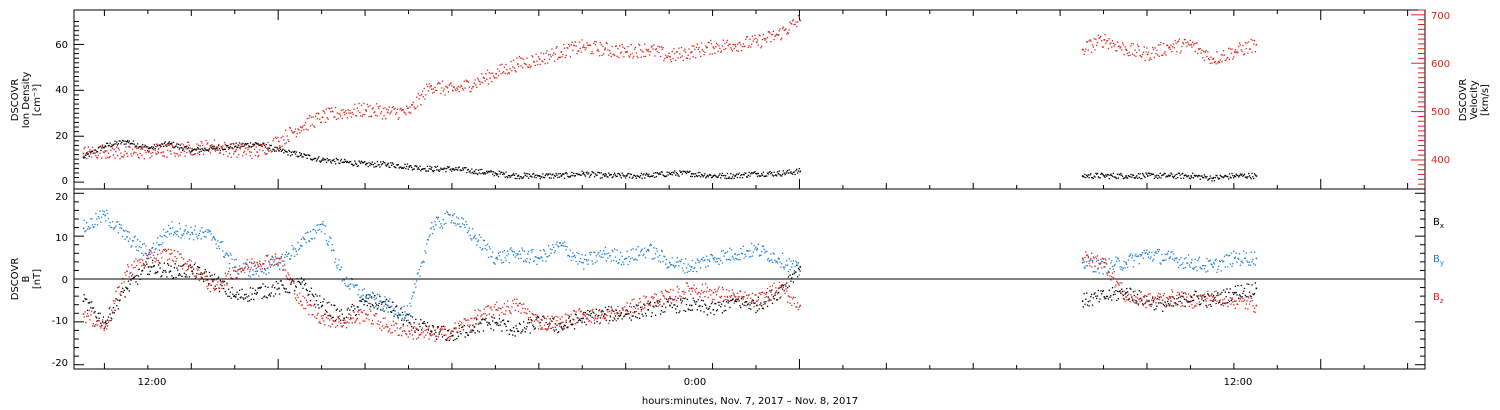 Image resolution: width=1500 pixels, height=410 pixels. I want to click on bx-point, so click(583, 318).